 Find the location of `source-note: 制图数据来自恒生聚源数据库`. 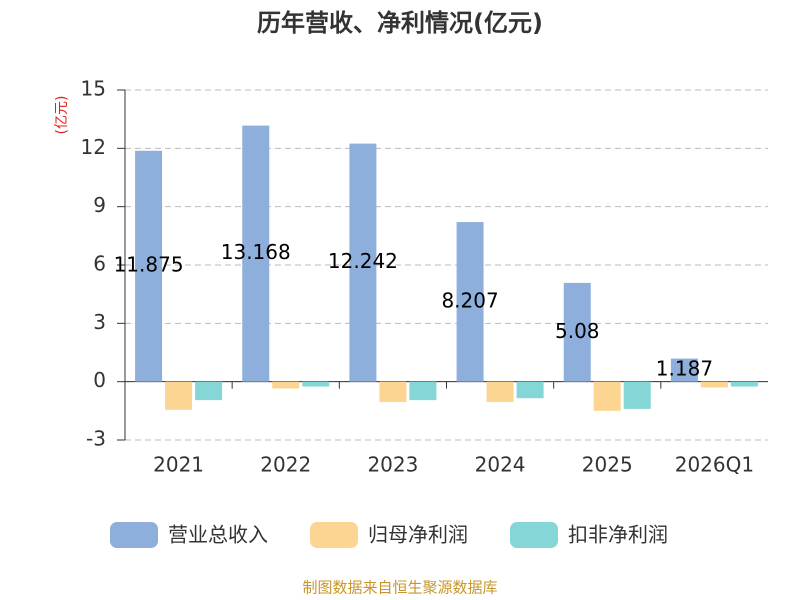

source-note: 制图数据来自恒生聚源数据库 is located at coordinates (399, 588).